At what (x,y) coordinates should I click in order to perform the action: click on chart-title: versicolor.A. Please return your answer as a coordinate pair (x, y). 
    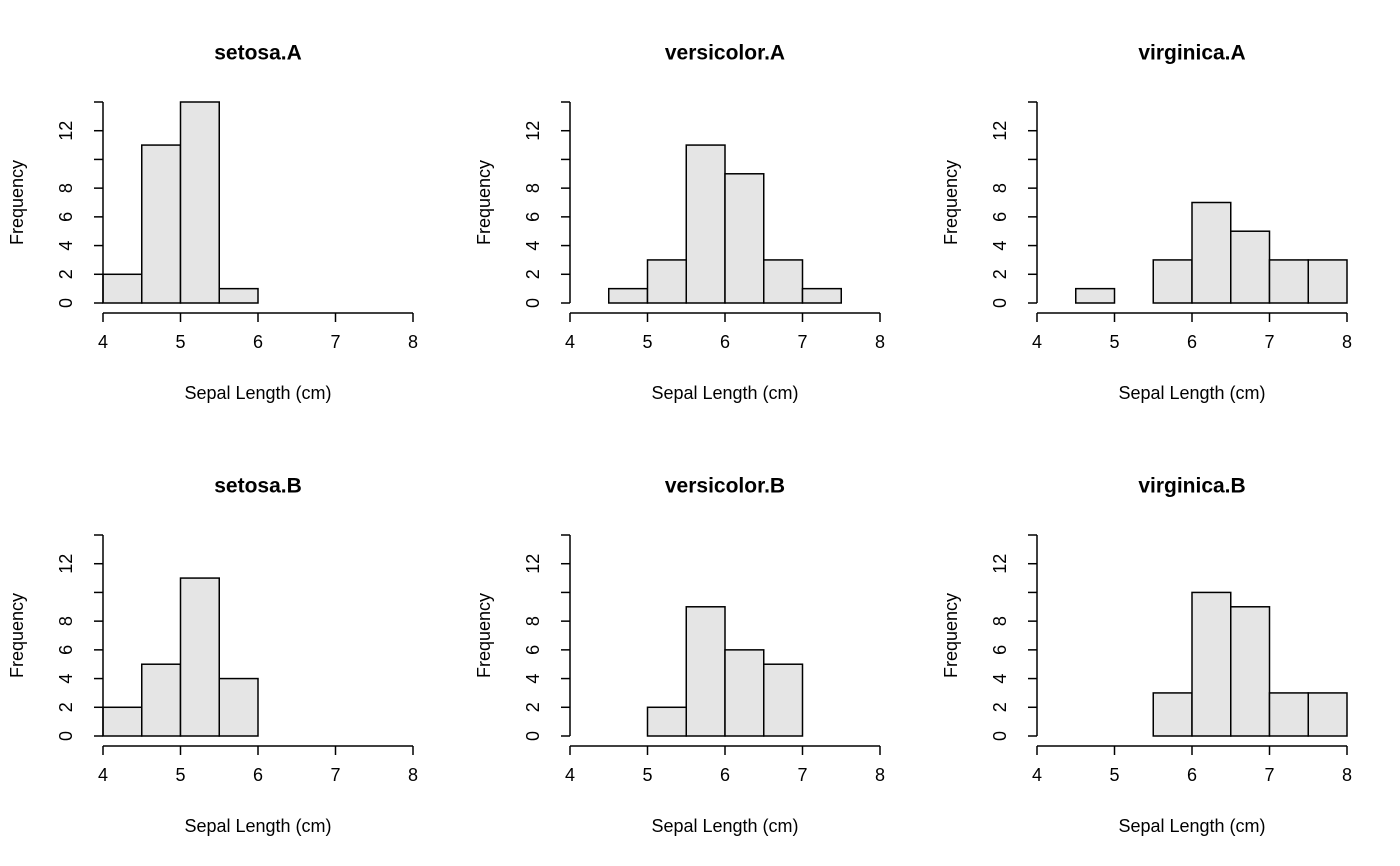
    Looking at the image, I should click on (725, 53).